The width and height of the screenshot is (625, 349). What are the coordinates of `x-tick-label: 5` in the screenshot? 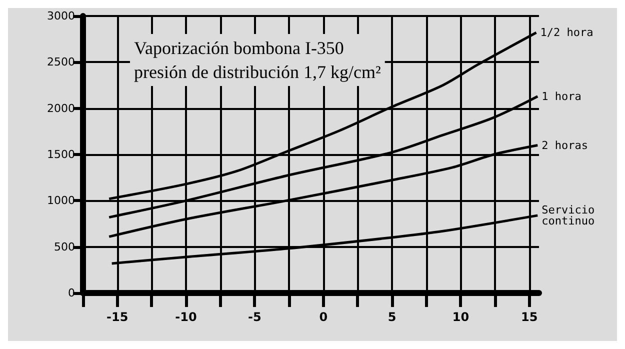 It's located at (392, 317).